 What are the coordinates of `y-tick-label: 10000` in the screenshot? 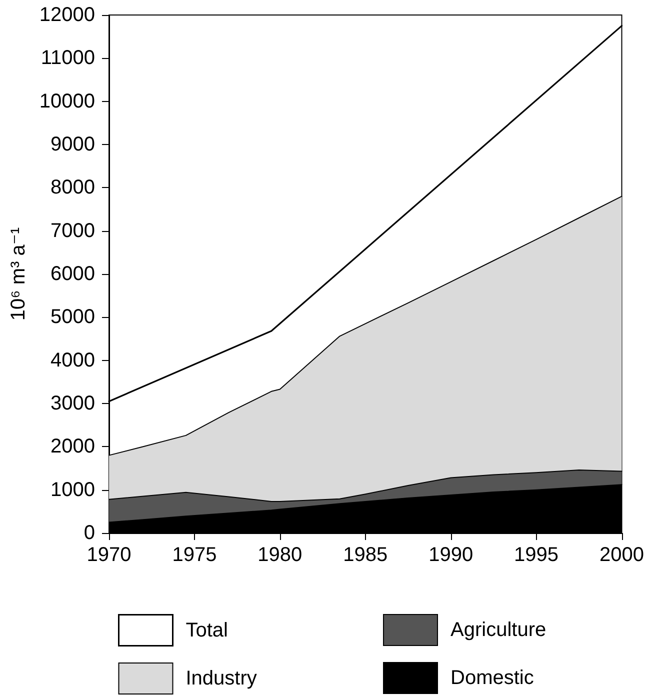 It's located at (67, 101).